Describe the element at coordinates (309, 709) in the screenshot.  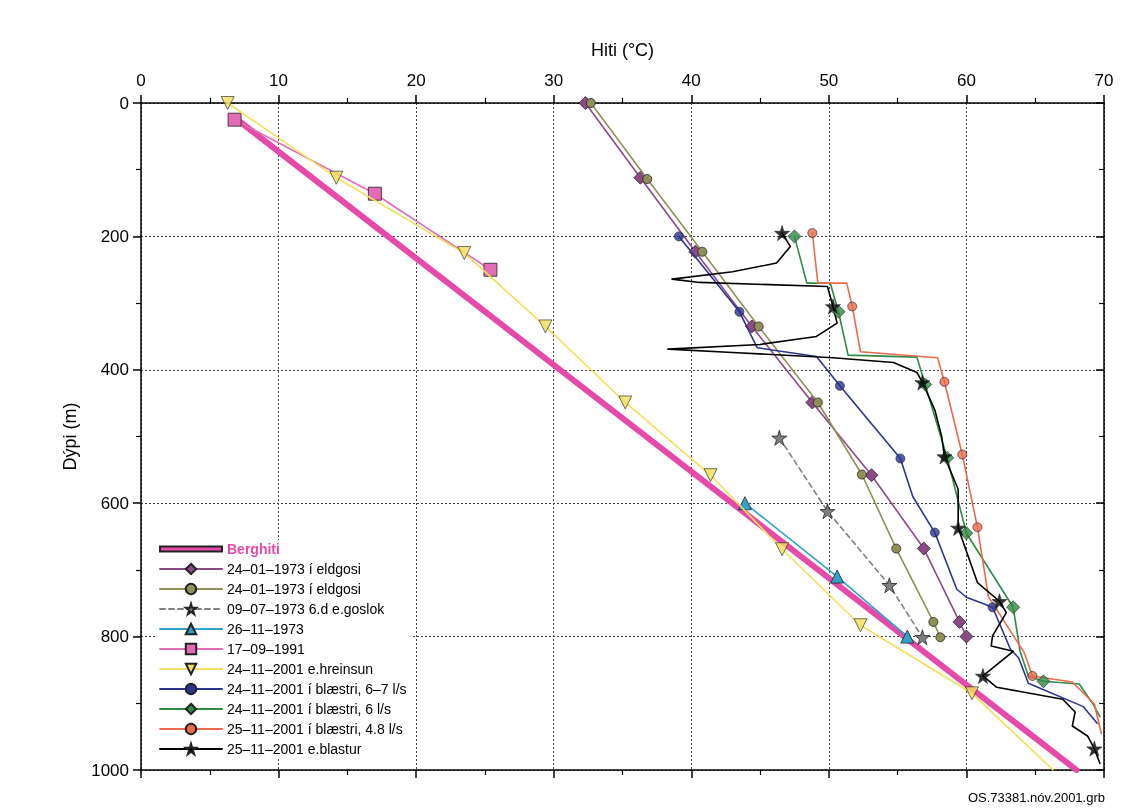
I see `legend-label: 24–11–2001 í blæstri, 6 l/s` at that location.